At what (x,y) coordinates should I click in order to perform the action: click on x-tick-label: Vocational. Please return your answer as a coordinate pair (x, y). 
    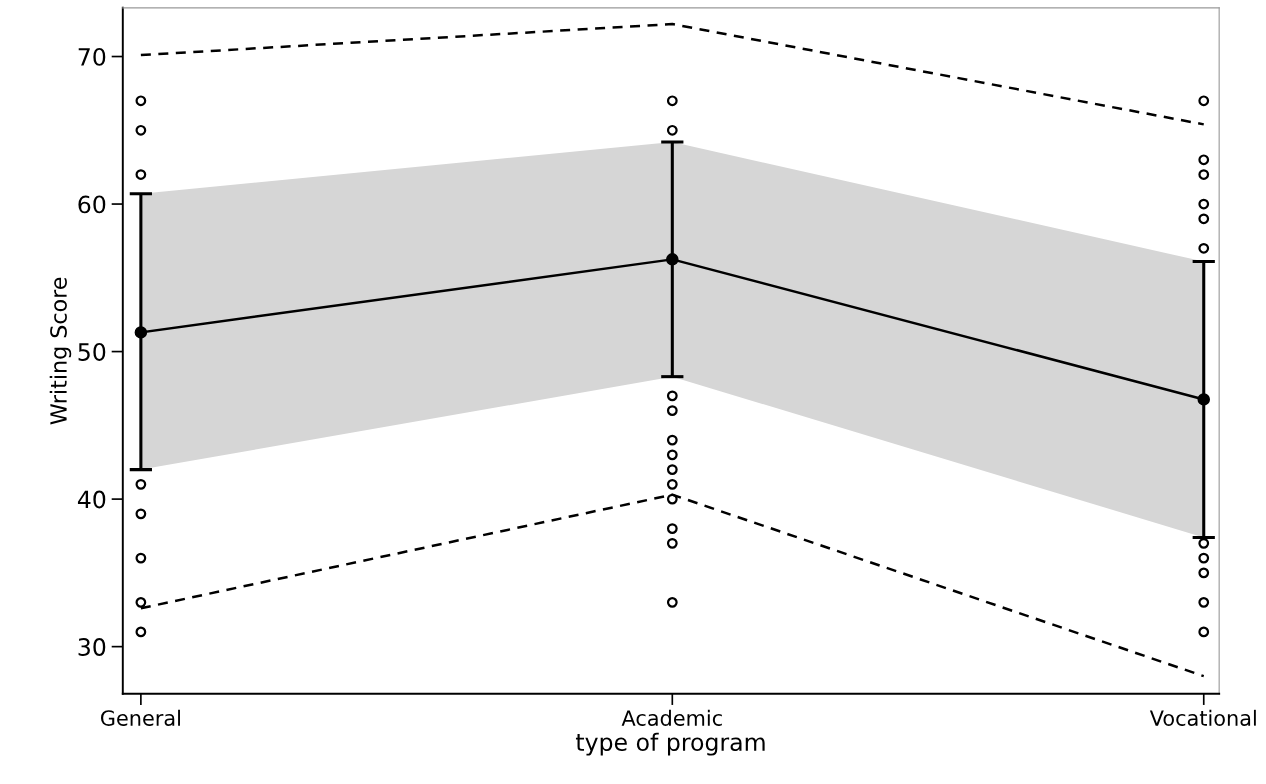
    Looking at the image, I should click on (1202, 717).